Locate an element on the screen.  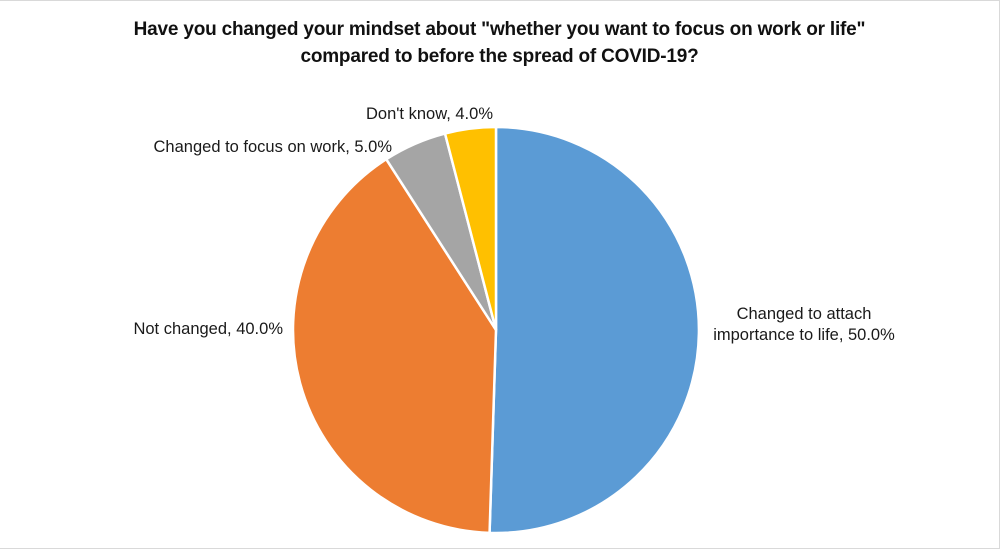
pie-slice-dont-know is located at coordinates (470, 228).